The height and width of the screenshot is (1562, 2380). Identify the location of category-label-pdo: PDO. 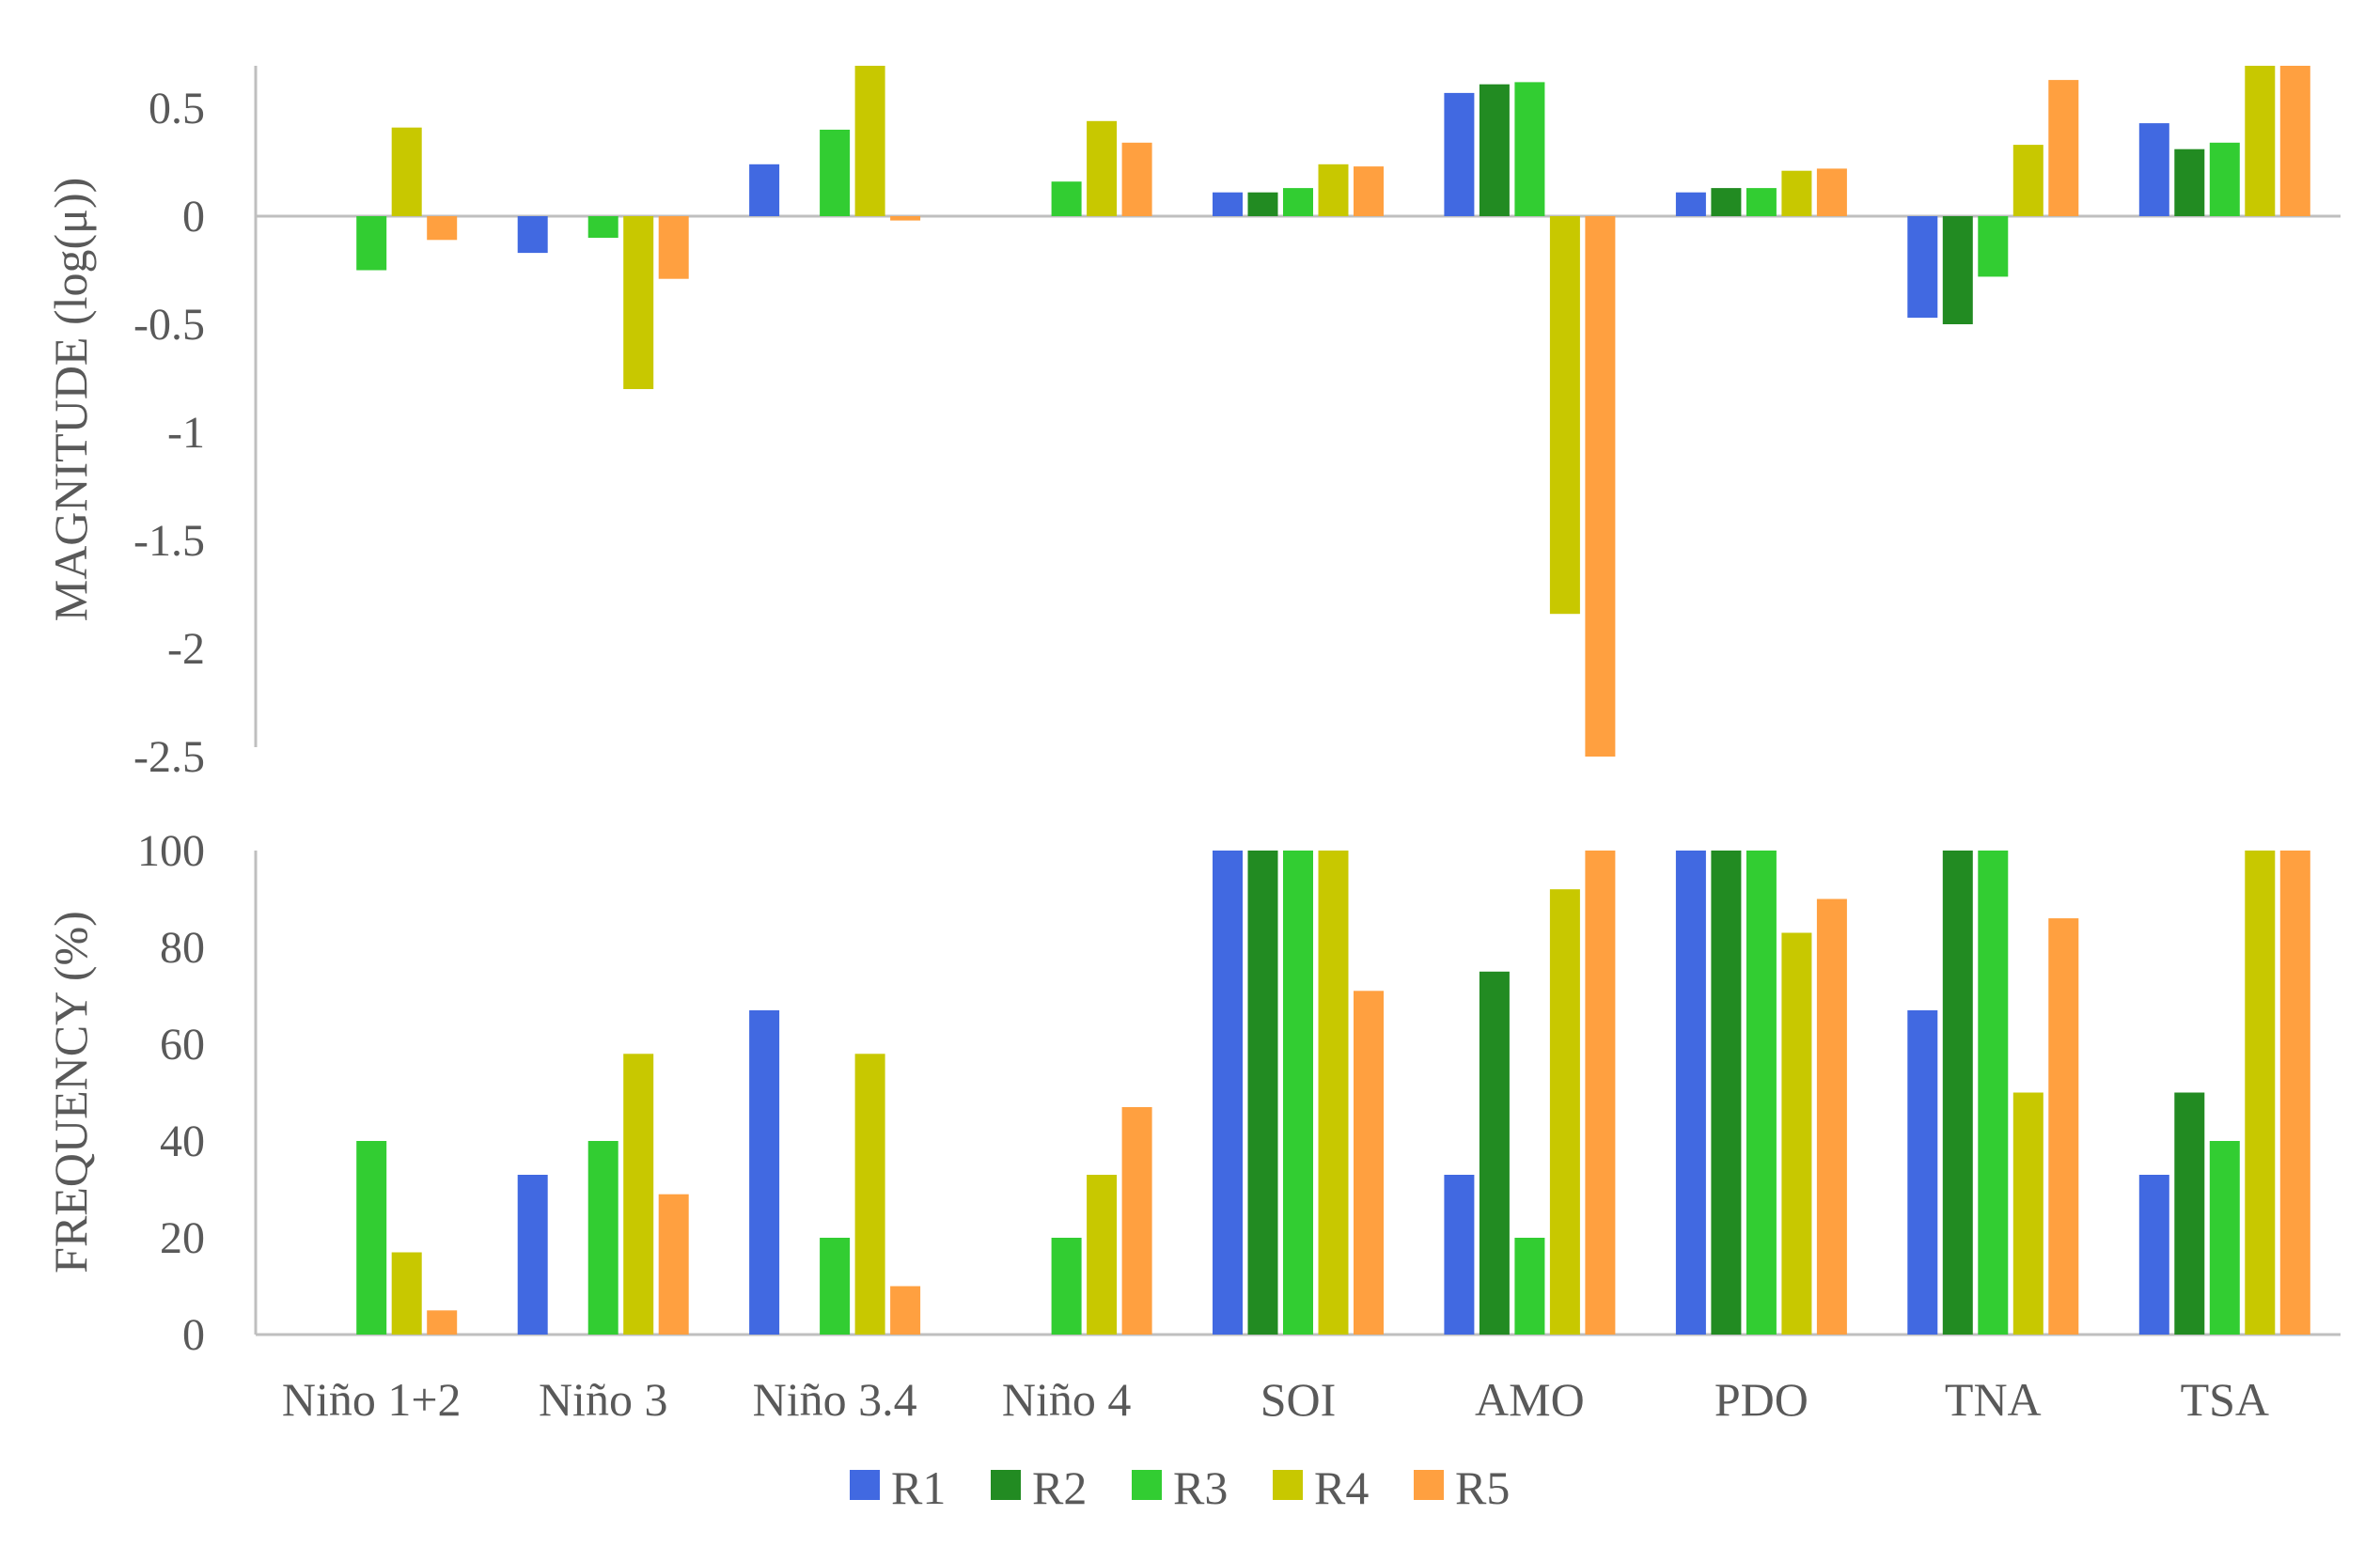
(1761, 1399).